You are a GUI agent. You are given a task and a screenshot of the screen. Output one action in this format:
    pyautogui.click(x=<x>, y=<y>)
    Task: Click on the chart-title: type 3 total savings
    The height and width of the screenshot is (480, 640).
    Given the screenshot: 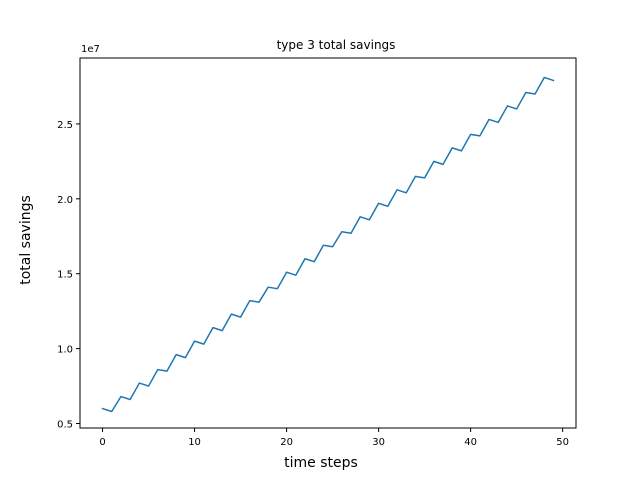 What is the action you would take?
    pyautogui.click(x=336, y=45)
    